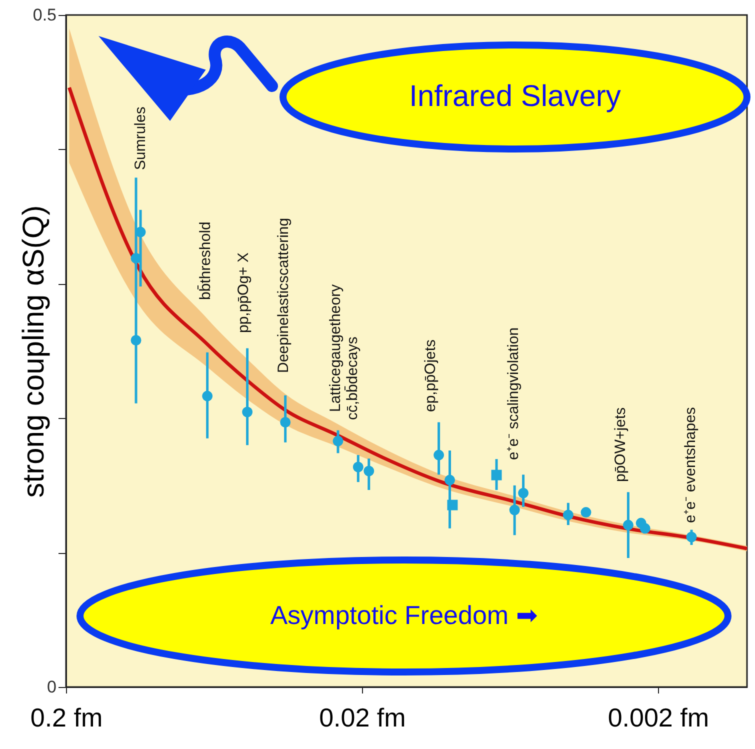  I want to click on x-tick-label: 0.2 fm, so click(66, 717).